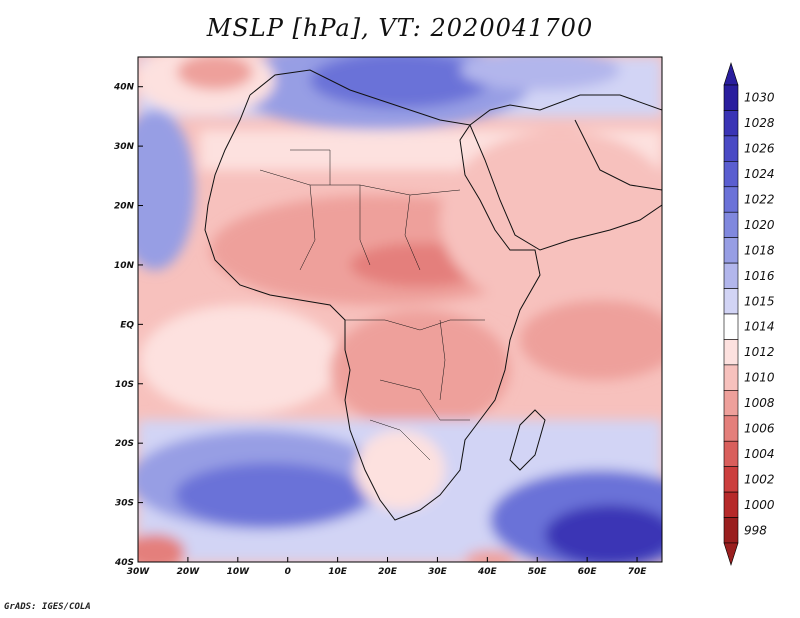  Describe the element at coordinates (759, 98) in the screenshot. I see `colorbar-label: 1030` at that location.